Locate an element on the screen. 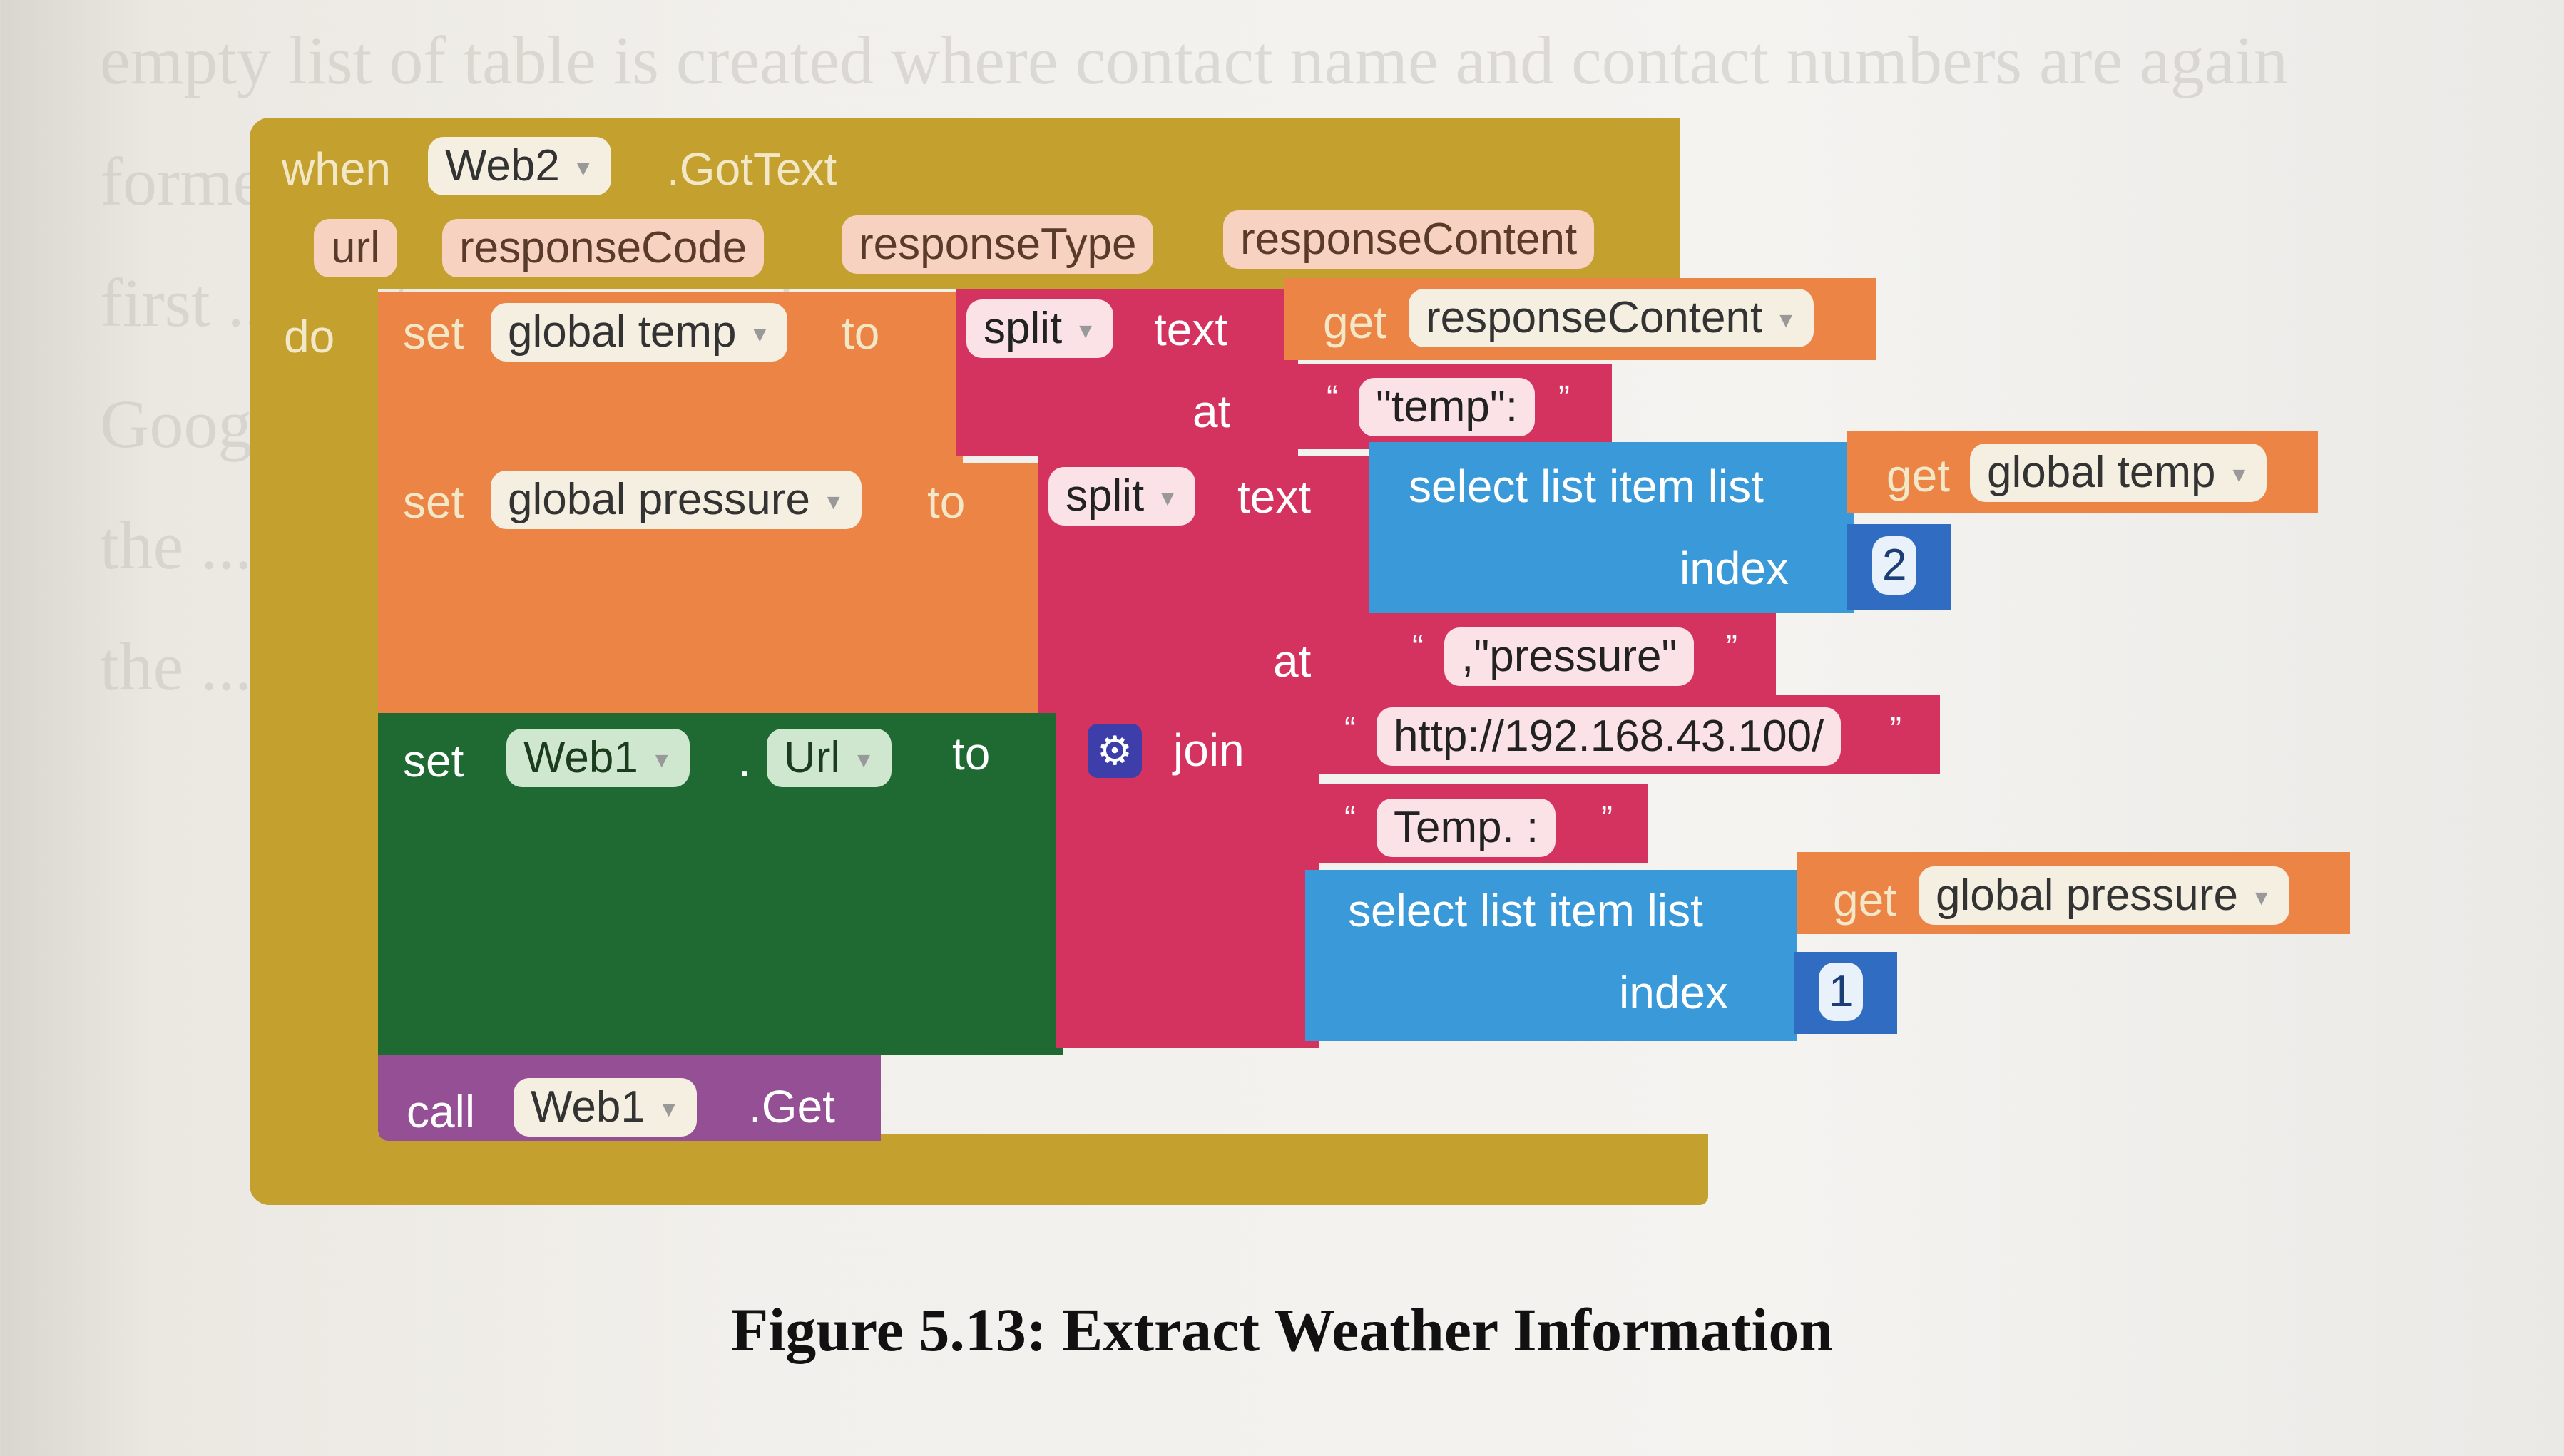  component-dropdown-web1-call: Web1 ▼ is located at coordinates (605, 1107).